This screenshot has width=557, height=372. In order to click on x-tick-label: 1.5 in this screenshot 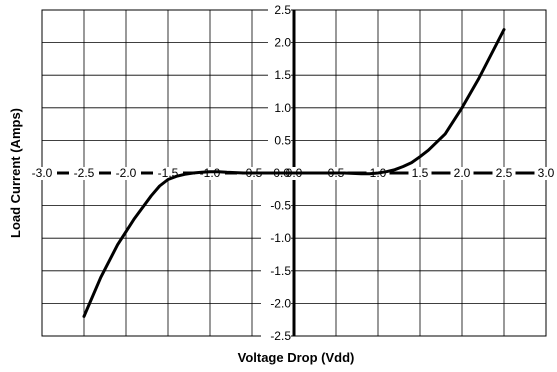, I will do `click(420, 173)`.